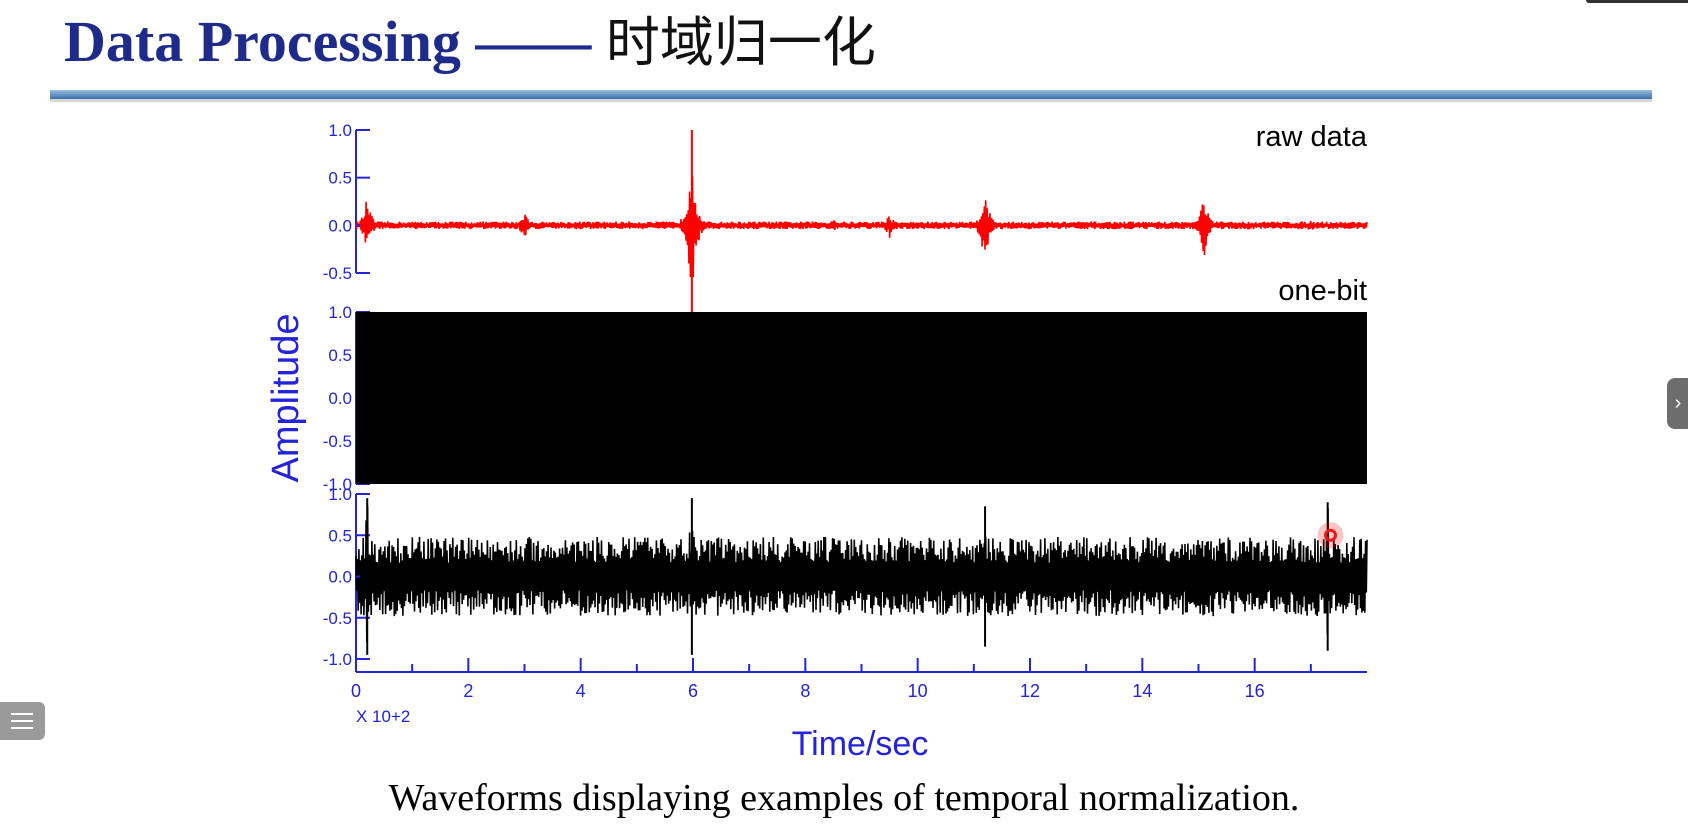  What do you see at coordinates (1142, 691) in the screenshot?
I see `x-tick-label: 14` at bounding box center [1142, 691].